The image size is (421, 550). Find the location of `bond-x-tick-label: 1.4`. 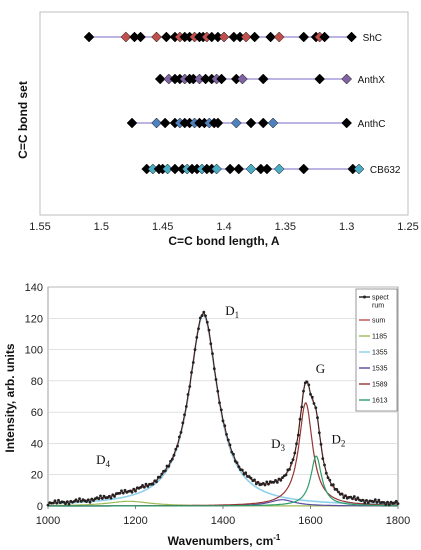

bond-x-tick-label: 1.4 is located at coordinates (223, 227).